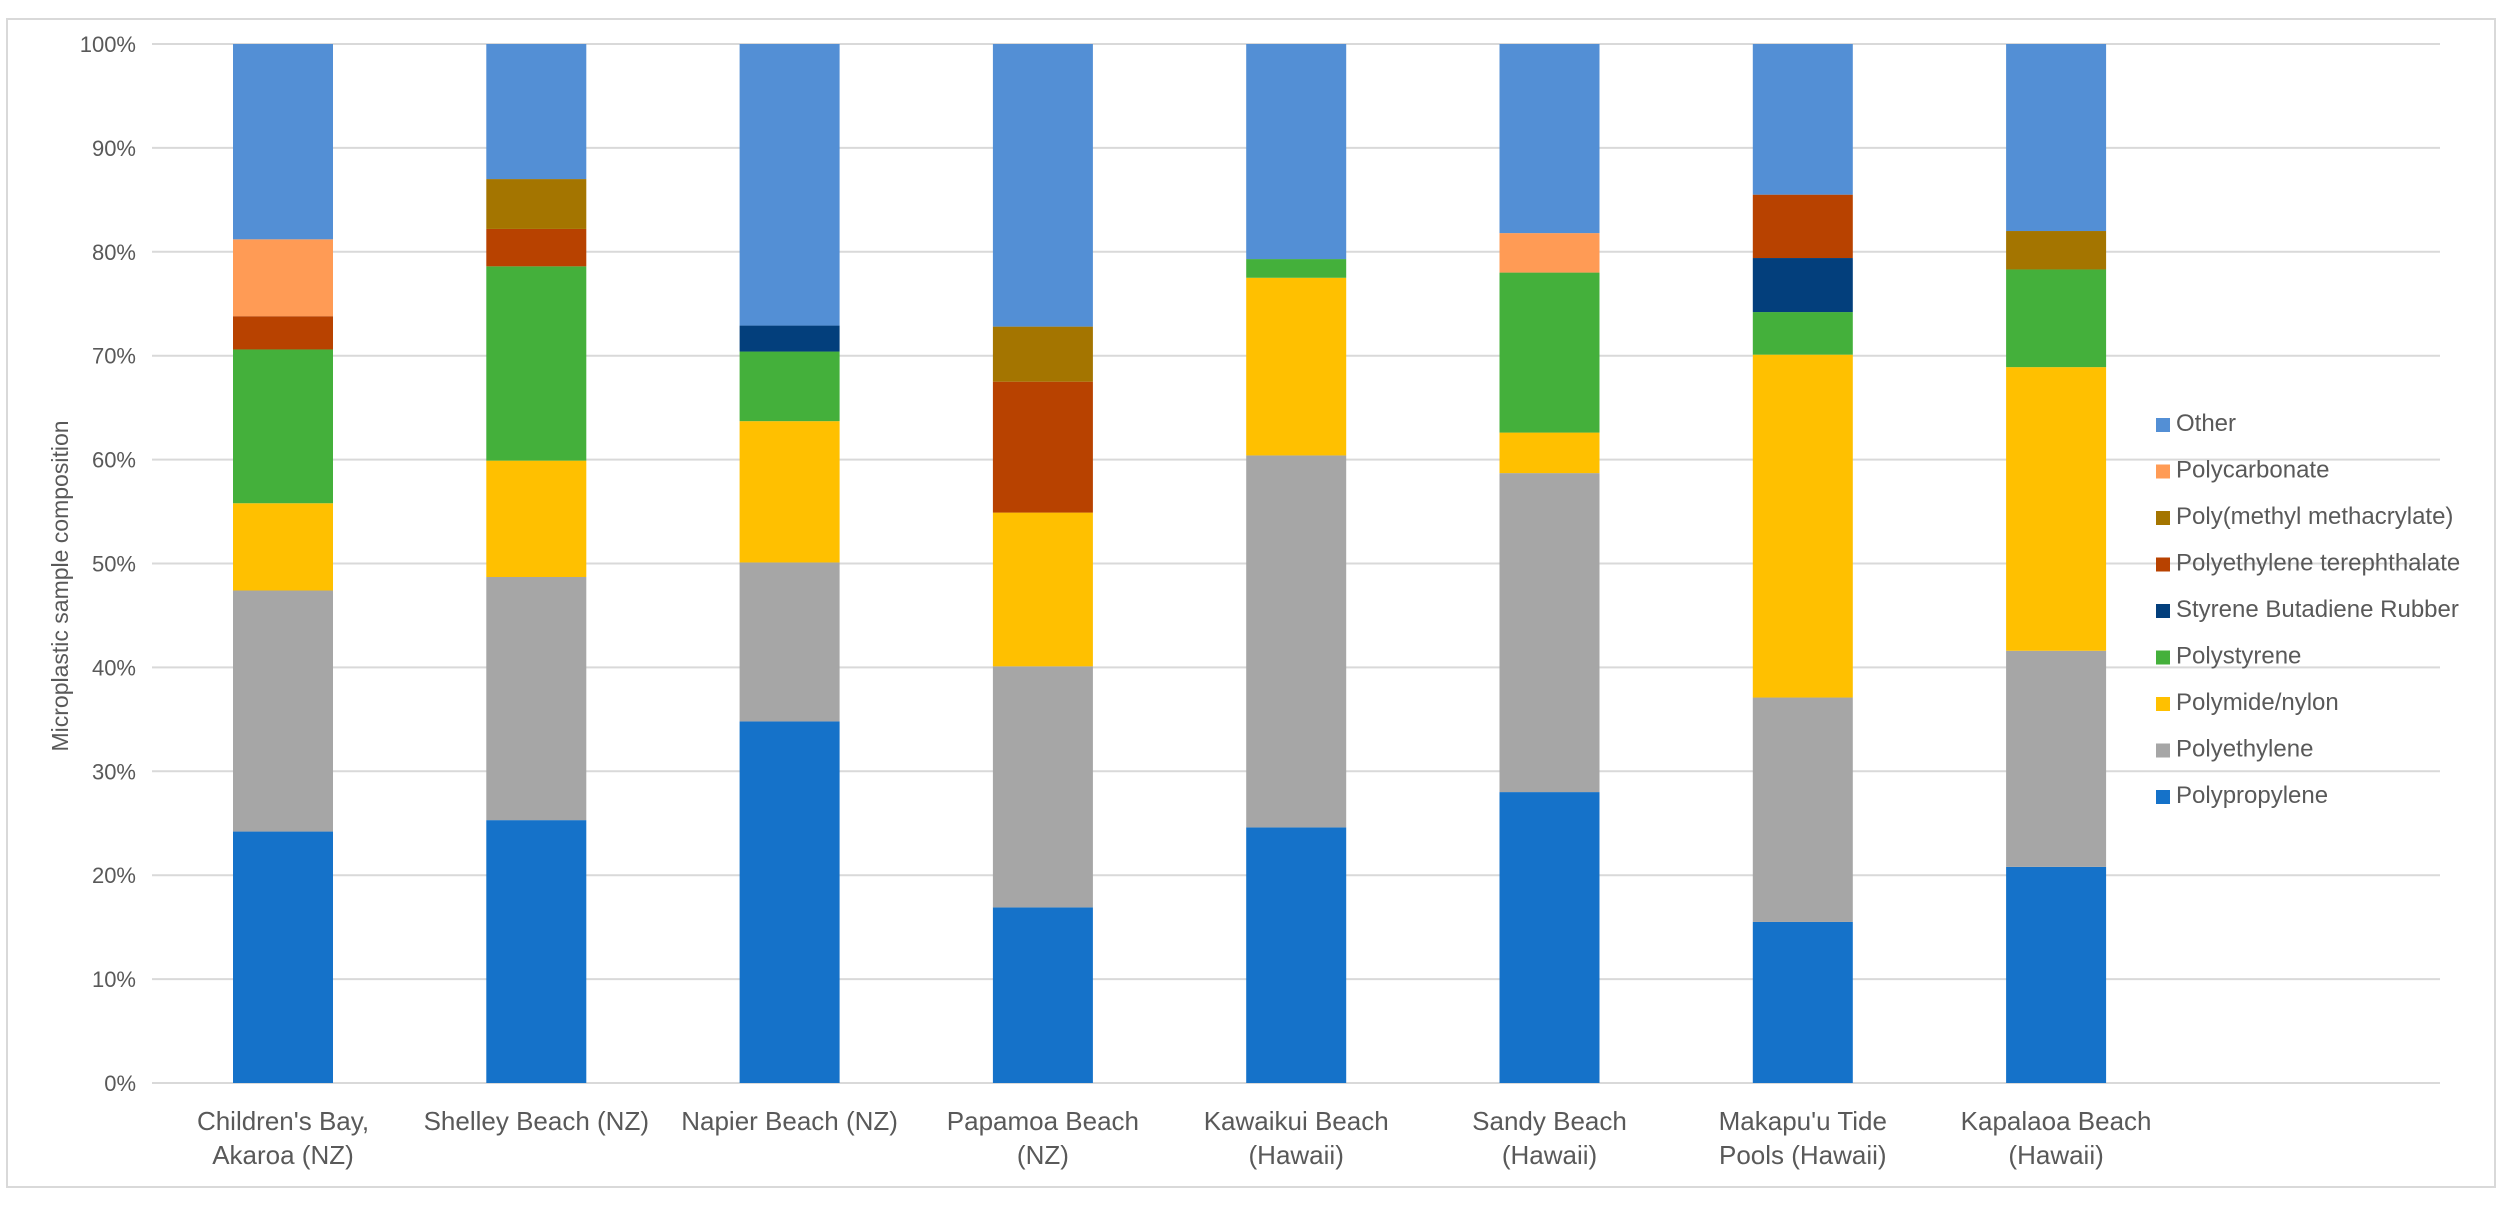 The width and height of the screenshot is (2509, 1206). I want to click on legend-item: Styrene Butadiene Rubber, so click(2307, 609).